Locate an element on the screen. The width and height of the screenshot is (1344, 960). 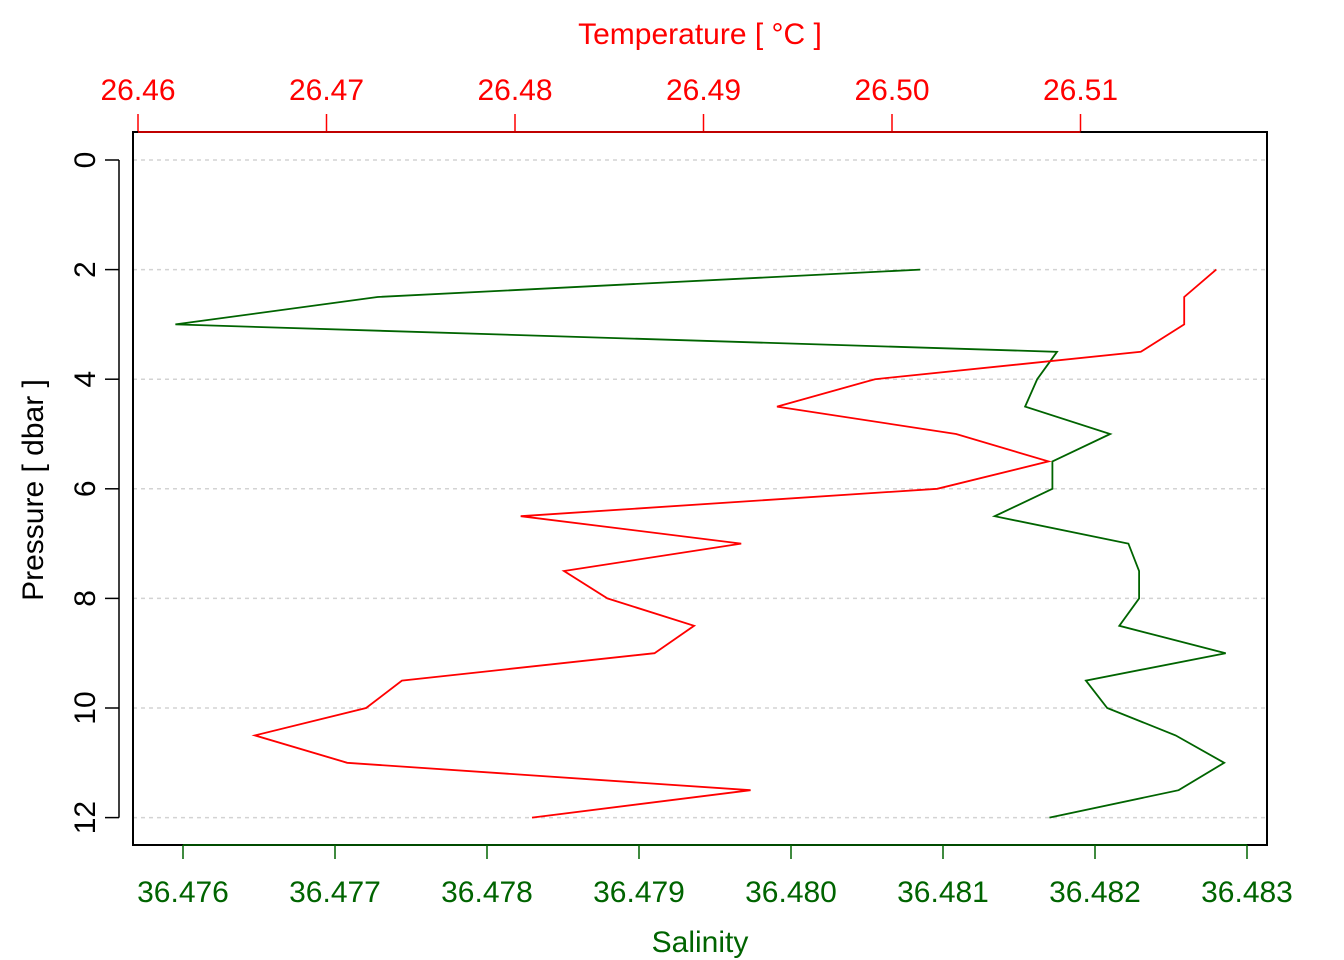
pressure-tick-label: 4 is located at coordinates (85, 379).